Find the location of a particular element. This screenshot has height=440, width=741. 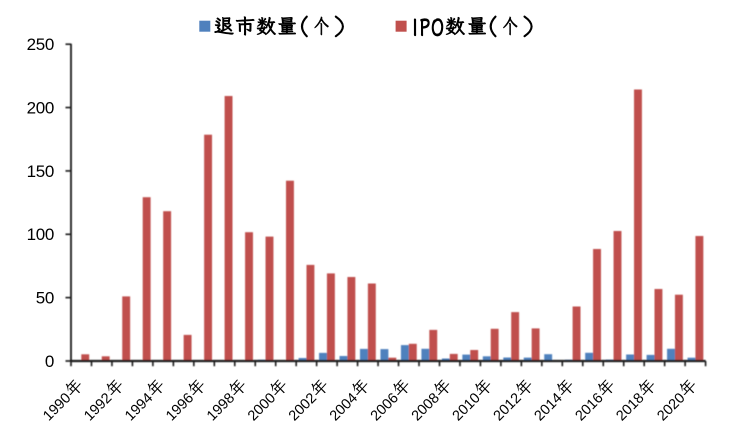

svg-text: 150 is located at coordinates (40, 171).